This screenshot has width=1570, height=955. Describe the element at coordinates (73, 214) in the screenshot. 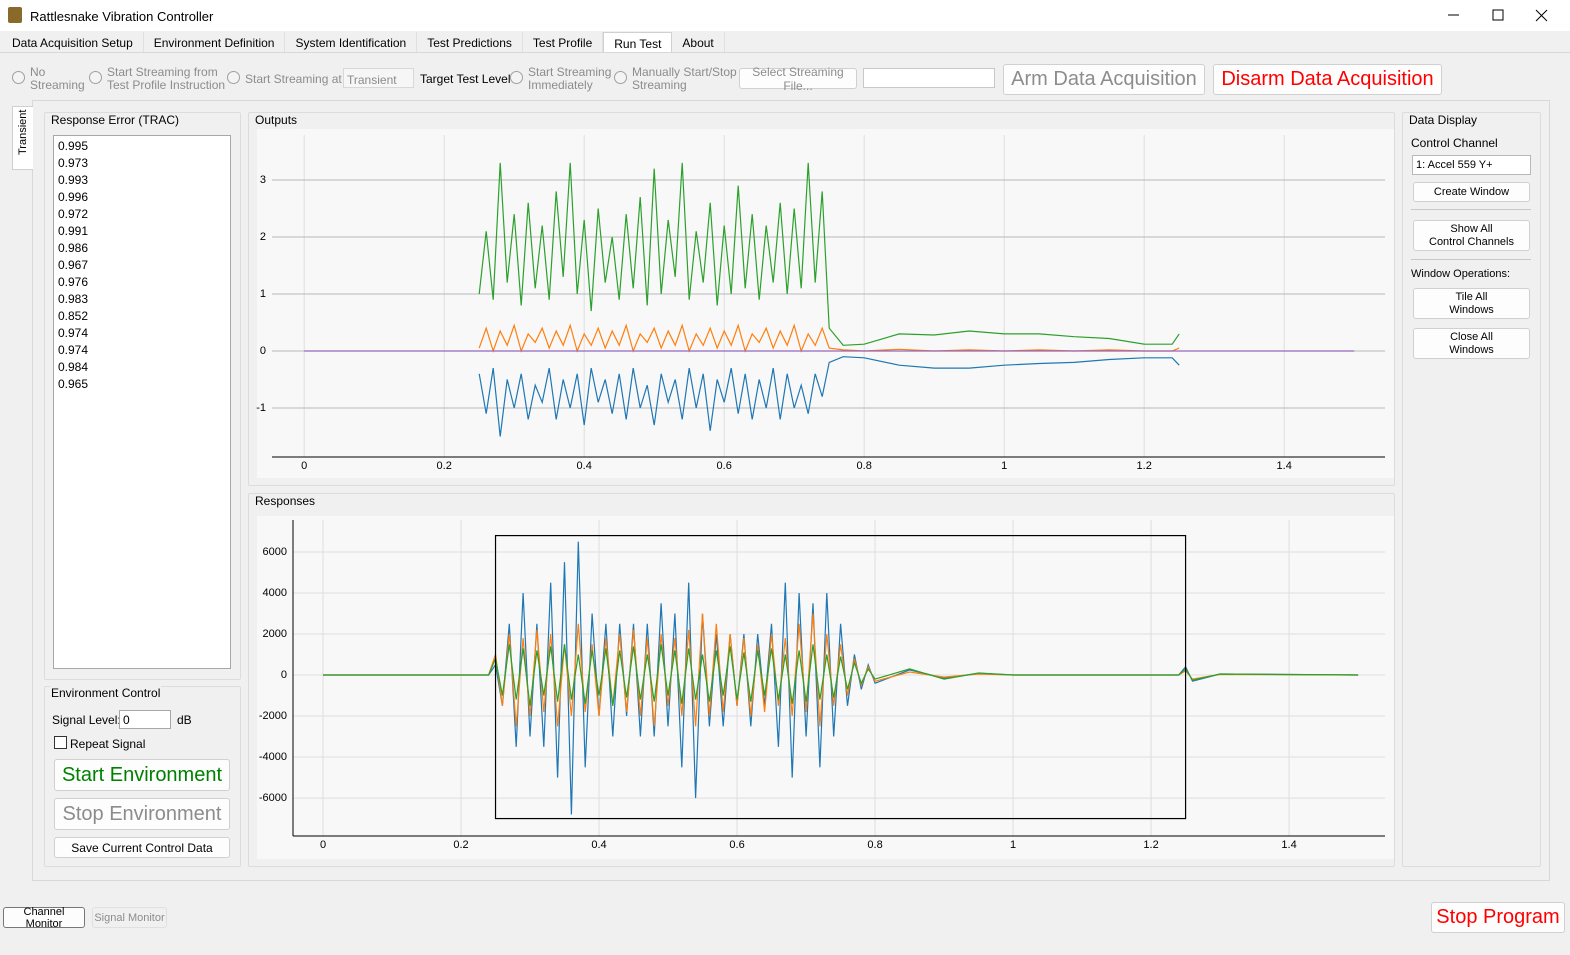

I see `list-item: 0.972` at that location.